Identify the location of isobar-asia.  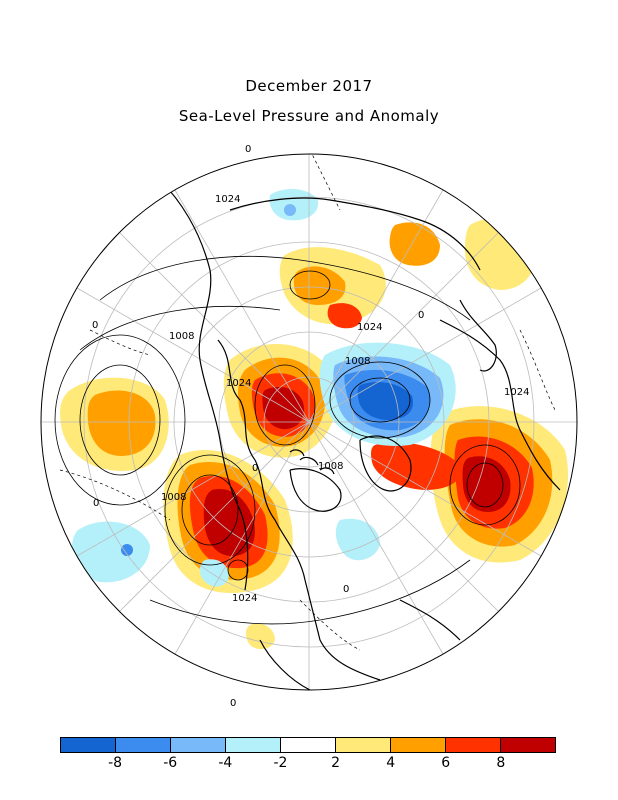
(120, 420).